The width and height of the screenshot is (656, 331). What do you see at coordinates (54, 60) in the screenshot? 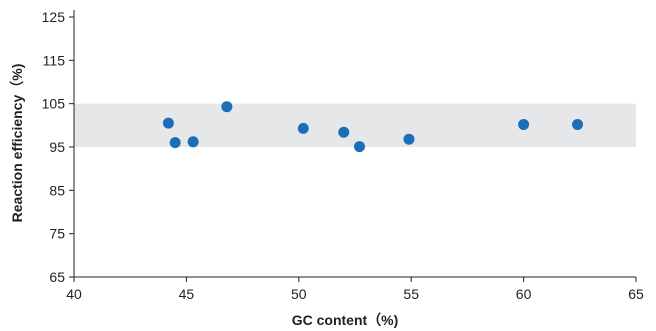
I see `y-tick-label: 115` at bounding box center [54, 60].